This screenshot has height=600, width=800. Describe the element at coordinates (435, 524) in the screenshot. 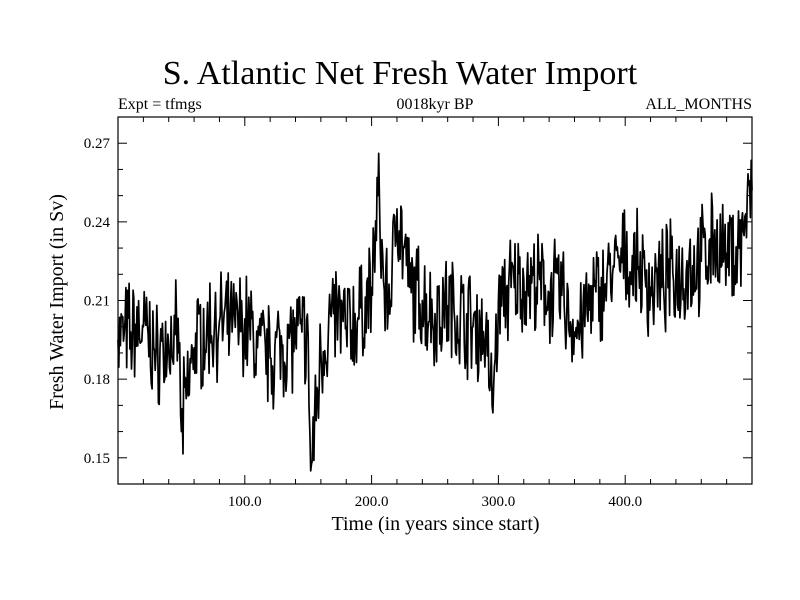

I see `x-axis-label: Time (in years since start)` at that location.